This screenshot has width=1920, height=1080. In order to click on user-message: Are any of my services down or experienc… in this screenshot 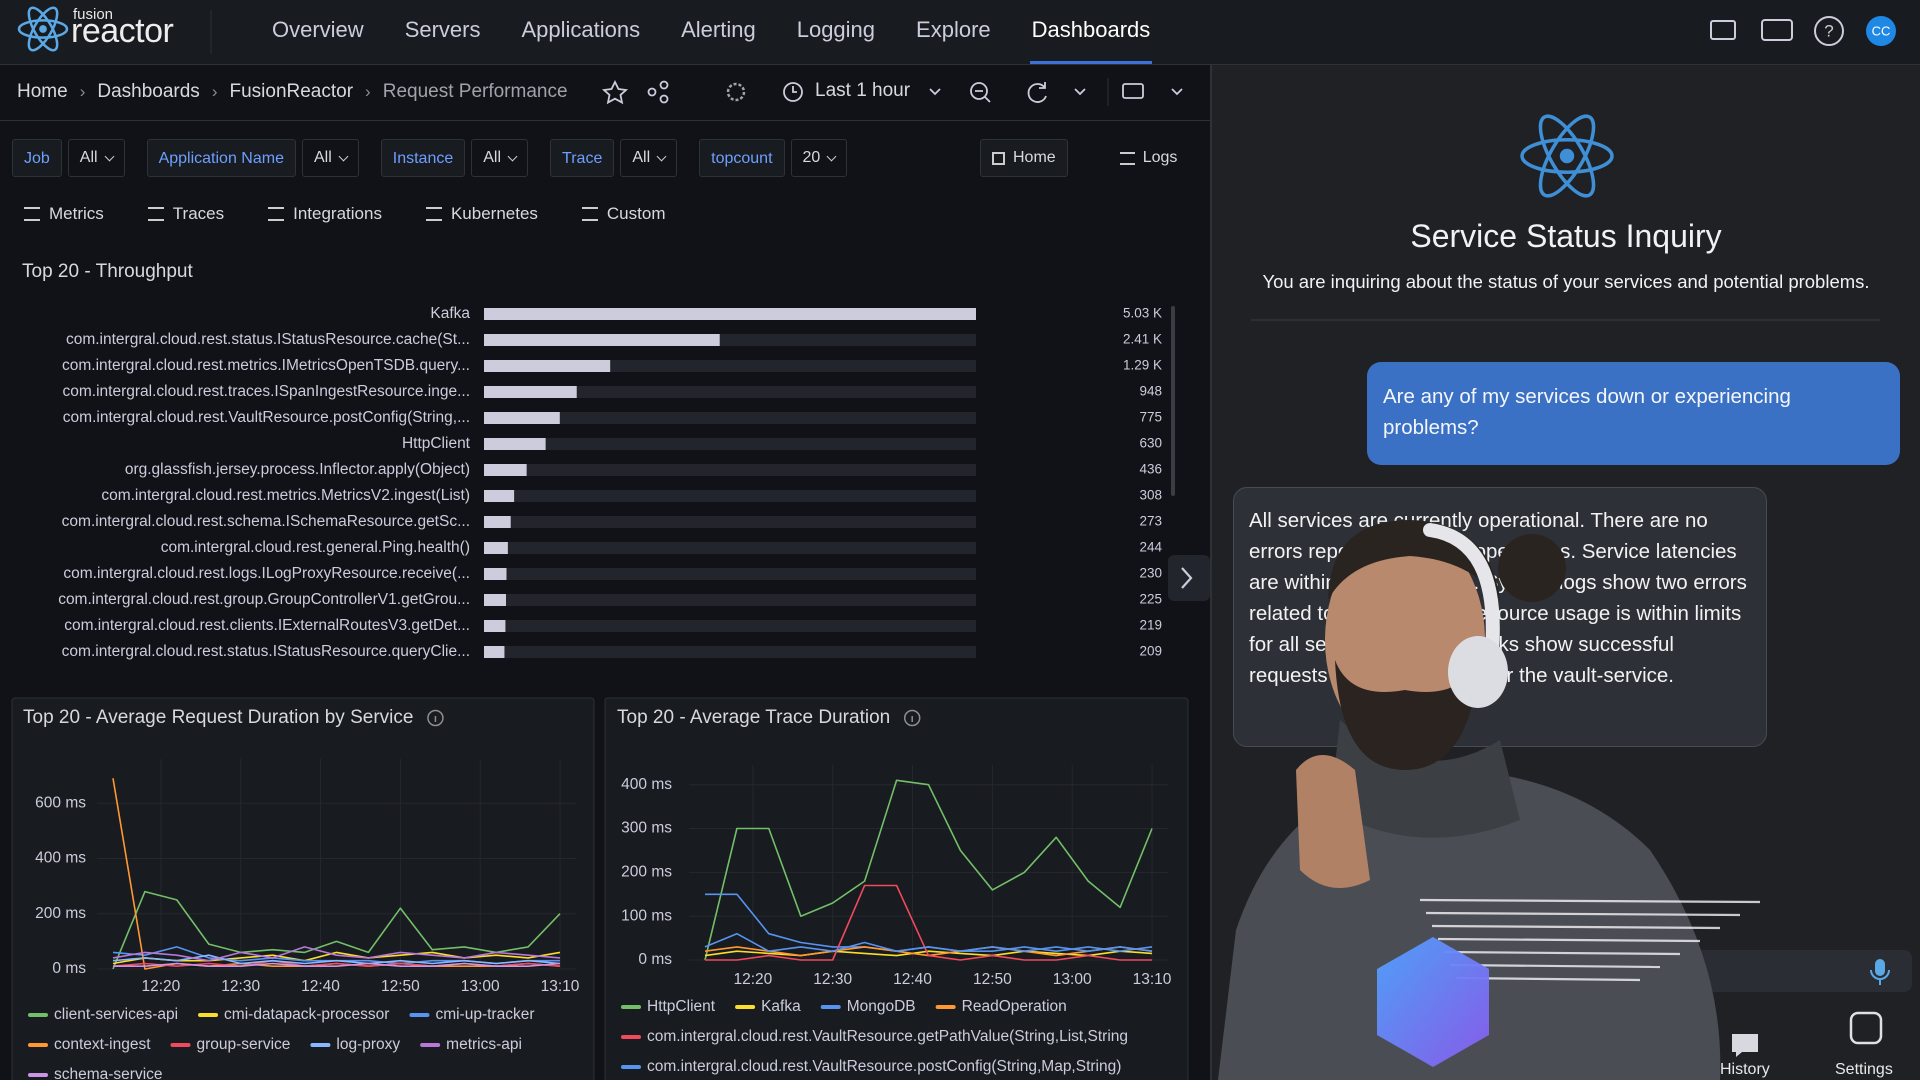, I will do `click(1633, 413)`.